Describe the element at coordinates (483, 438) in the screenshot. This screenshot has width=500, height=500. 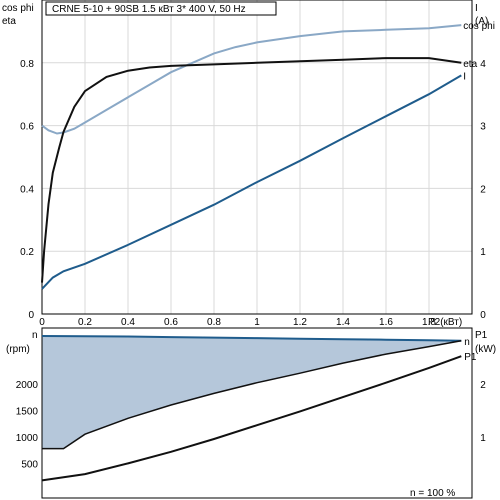
I see `lower-right-tick-label: 1` at that location.